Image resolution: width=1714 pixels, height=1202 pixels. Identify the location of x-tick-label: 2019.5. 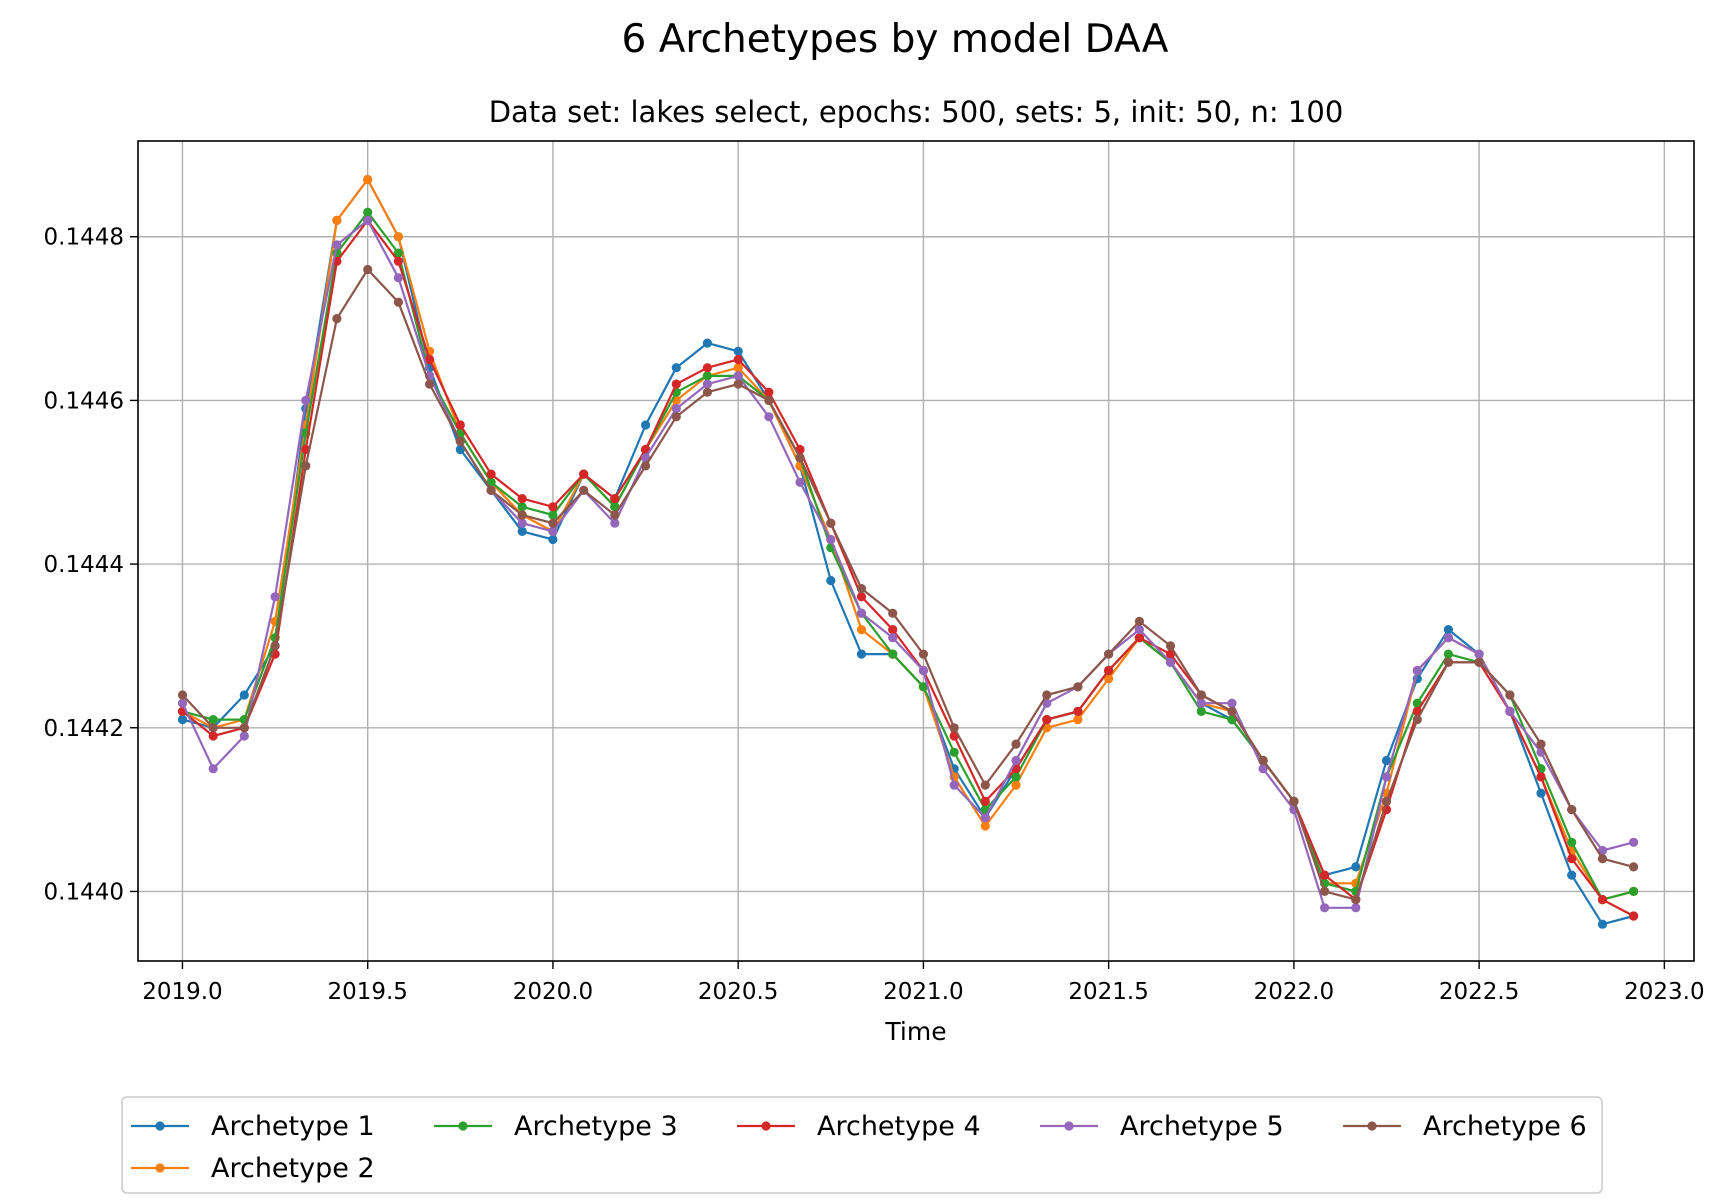
(367, 992).